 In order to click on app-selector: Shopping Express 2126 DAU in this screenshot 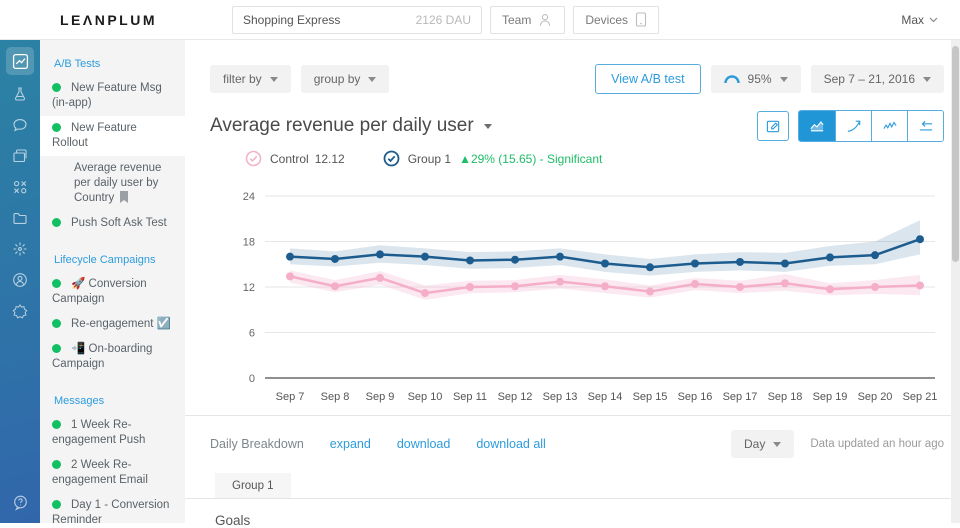, I will do `click(357, 19)`.